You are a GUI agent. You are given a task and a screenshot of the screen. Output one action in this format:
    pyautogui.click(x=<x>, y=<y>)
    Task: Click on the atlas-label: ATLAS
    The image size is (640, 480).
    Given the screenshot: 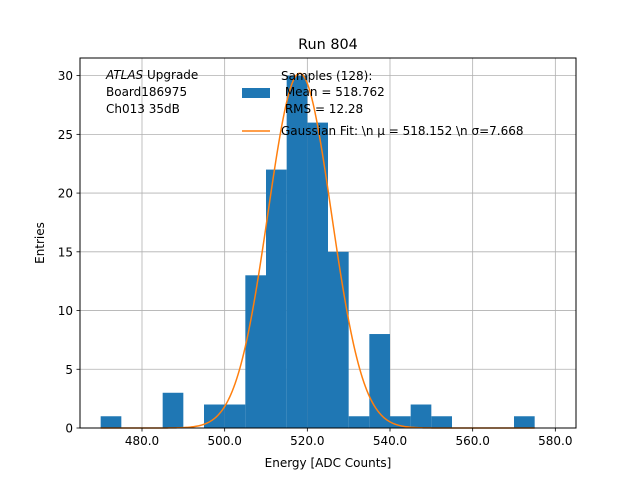 What is the action you would take?
    pyautogui.click(x=124, y=75)
    